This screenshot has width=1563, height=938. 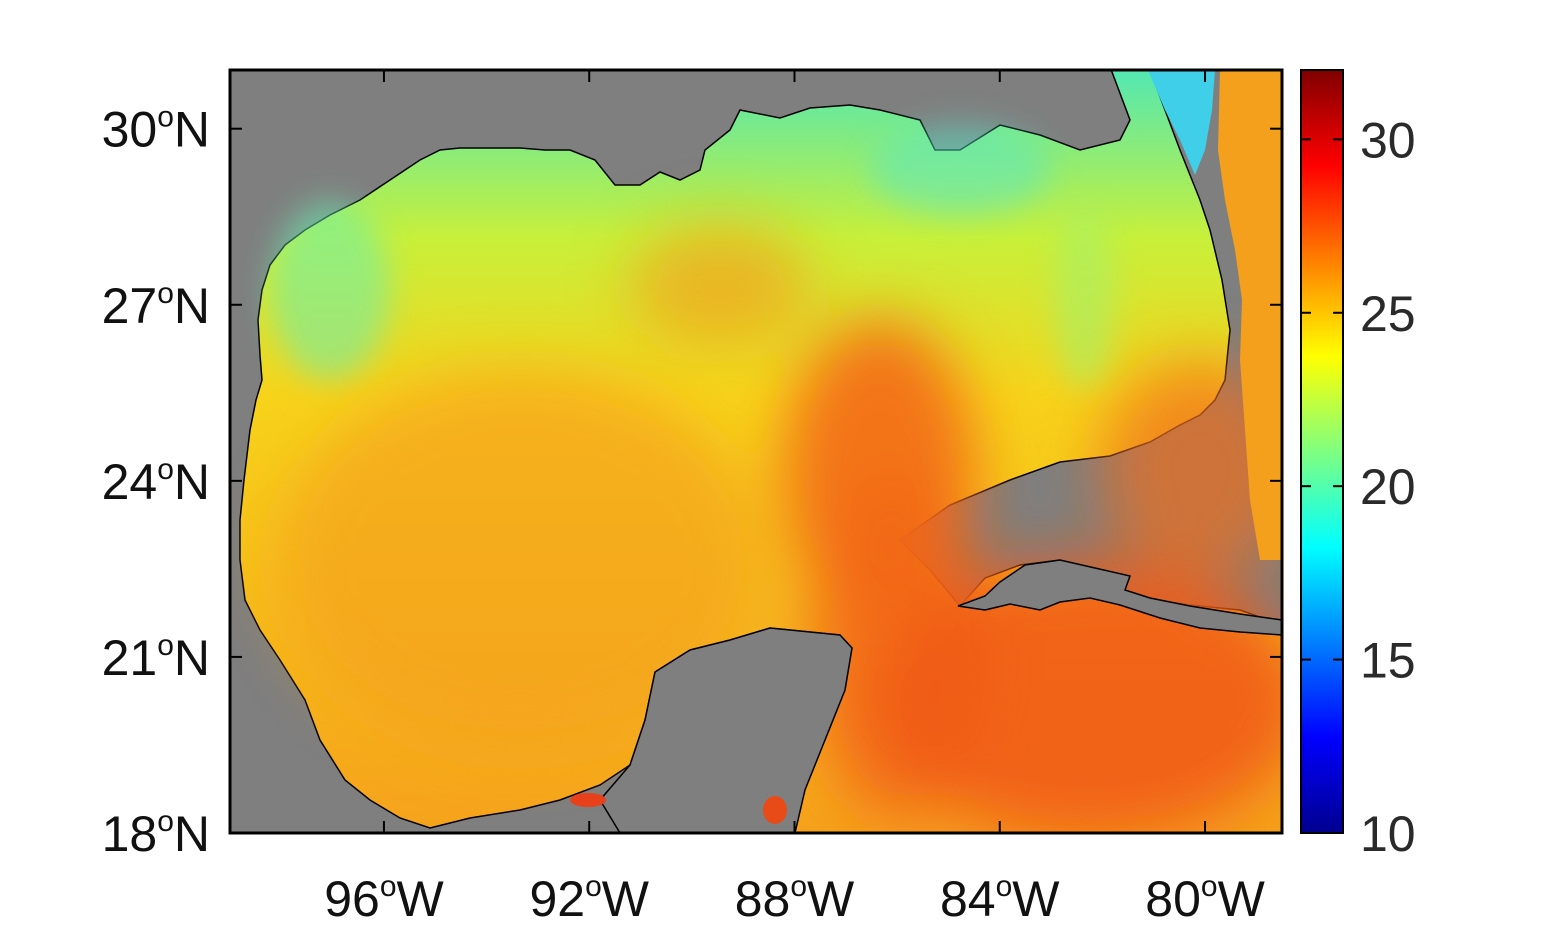 What do you see at coordinates (589, 898) in the screenshot?
I see `lon-tick-label: 92oW` at bounding box center [589, 898].